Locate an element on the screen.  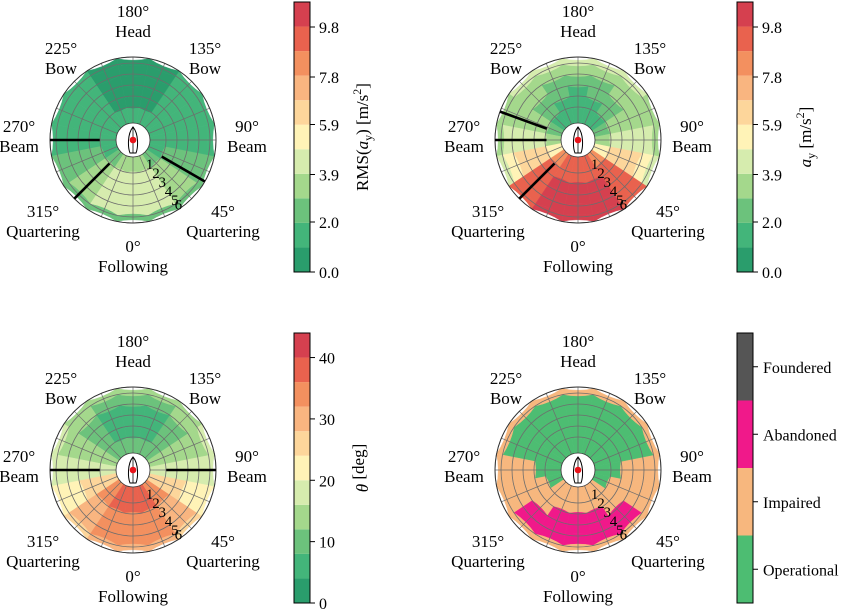
colorbar-tick-label: 2.0 is located at coordinates (329, 223).